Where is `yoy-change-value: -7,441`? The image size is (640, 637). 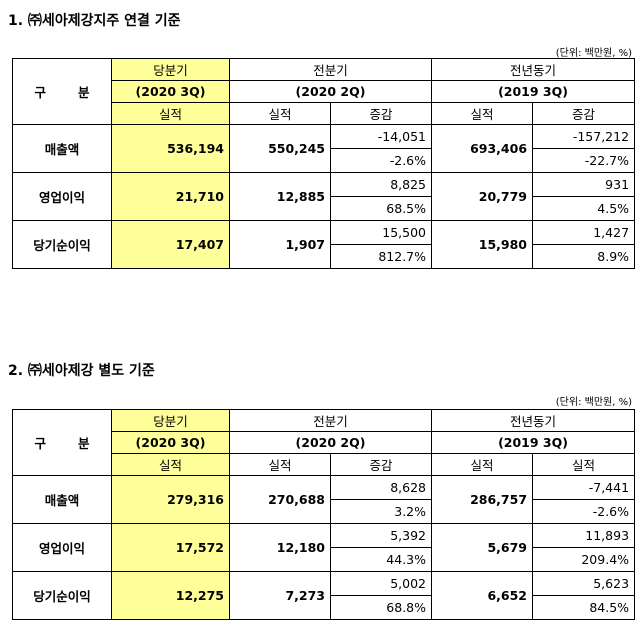
yoy-change-value: -7,441 is located at coordinates (584, 487).